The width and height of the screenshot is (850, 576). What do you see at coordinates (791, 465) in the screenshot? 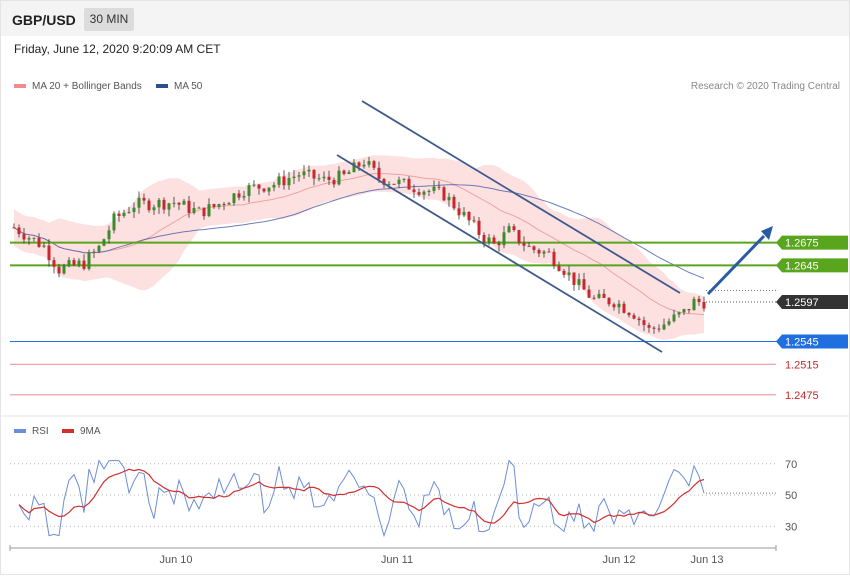
I see `rsi-tick-label: 70` at bounding box center [791, 465].